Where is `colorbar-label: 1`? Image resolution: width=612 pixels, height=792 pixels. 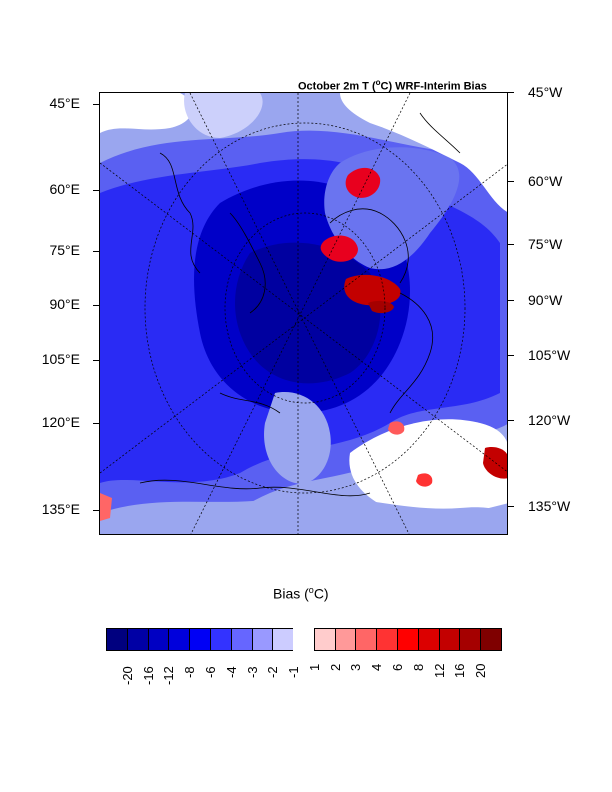
colorbar-label: 1 is located at coordinates (314, 667).